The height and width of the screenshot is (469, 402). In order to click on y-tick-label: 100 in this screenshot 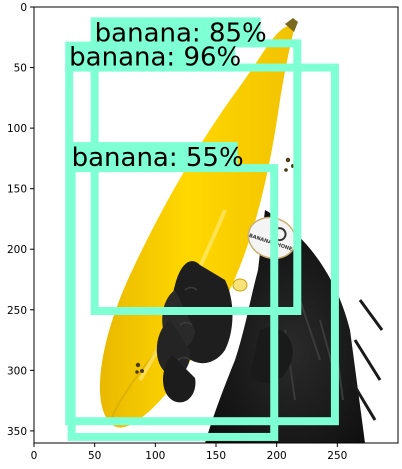, I will do `click(17, 129)`.